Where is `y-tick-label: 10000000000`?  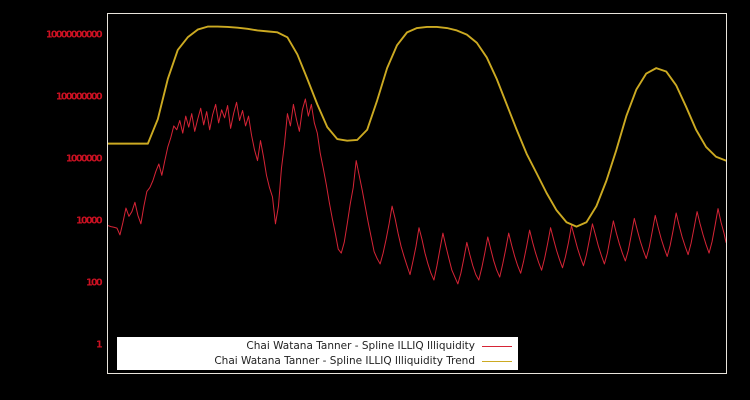
y-tick-label: 10000000000 is located at coordinates (74, 35).